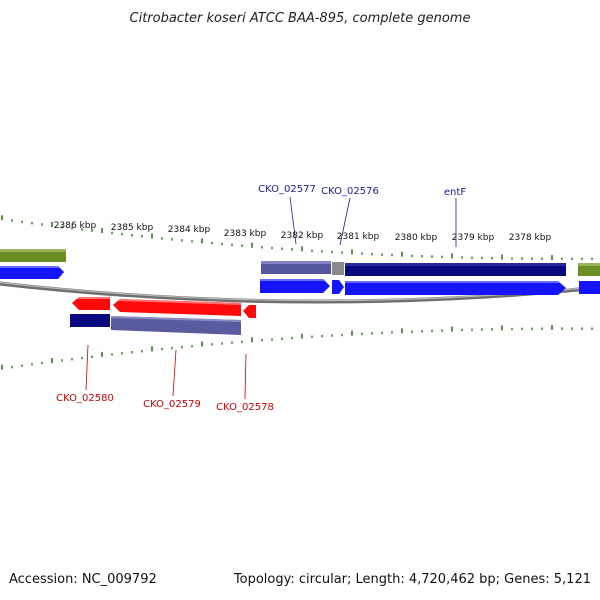 This screenshot has width=600, height=600. I want to click on ruler-label: 2386 kbp, so click(75, 226).